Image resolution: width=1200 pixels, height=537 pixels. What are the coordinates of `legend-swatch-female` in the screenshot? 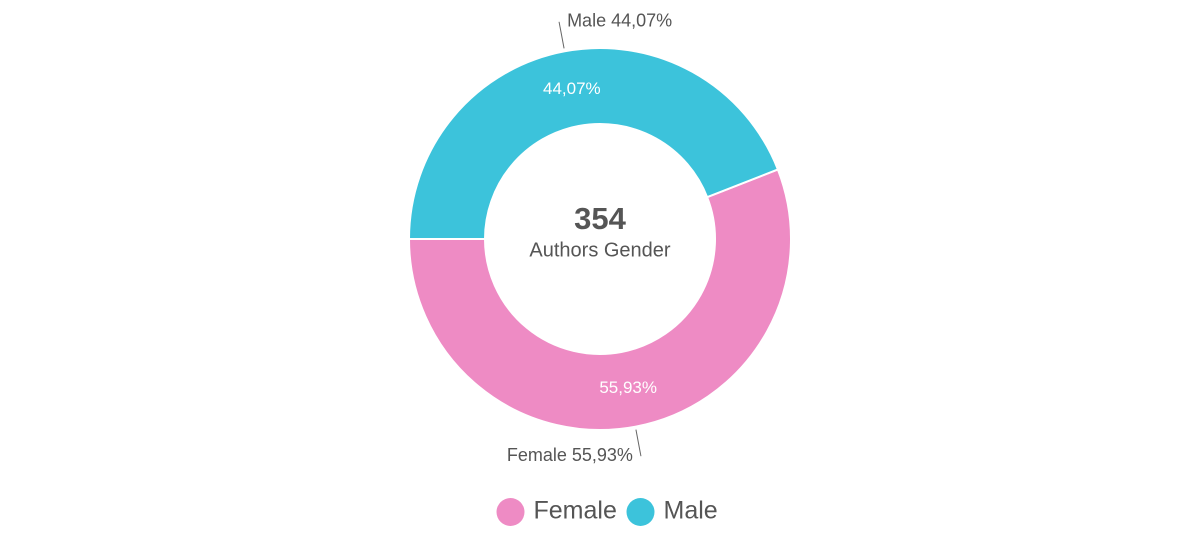 It's located at (510, 512).